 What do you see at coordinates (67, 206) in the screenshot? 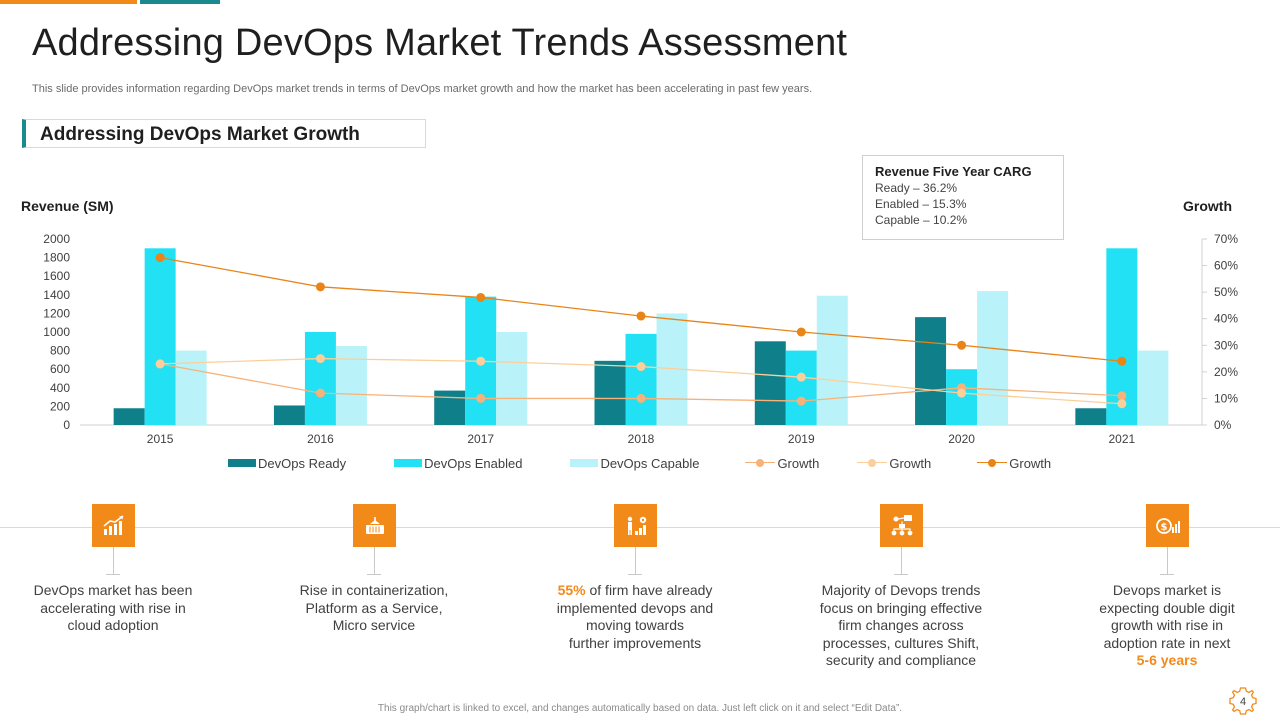
I see `y-axis-title: Revenue (SM)` at bounding box center [67, 206].